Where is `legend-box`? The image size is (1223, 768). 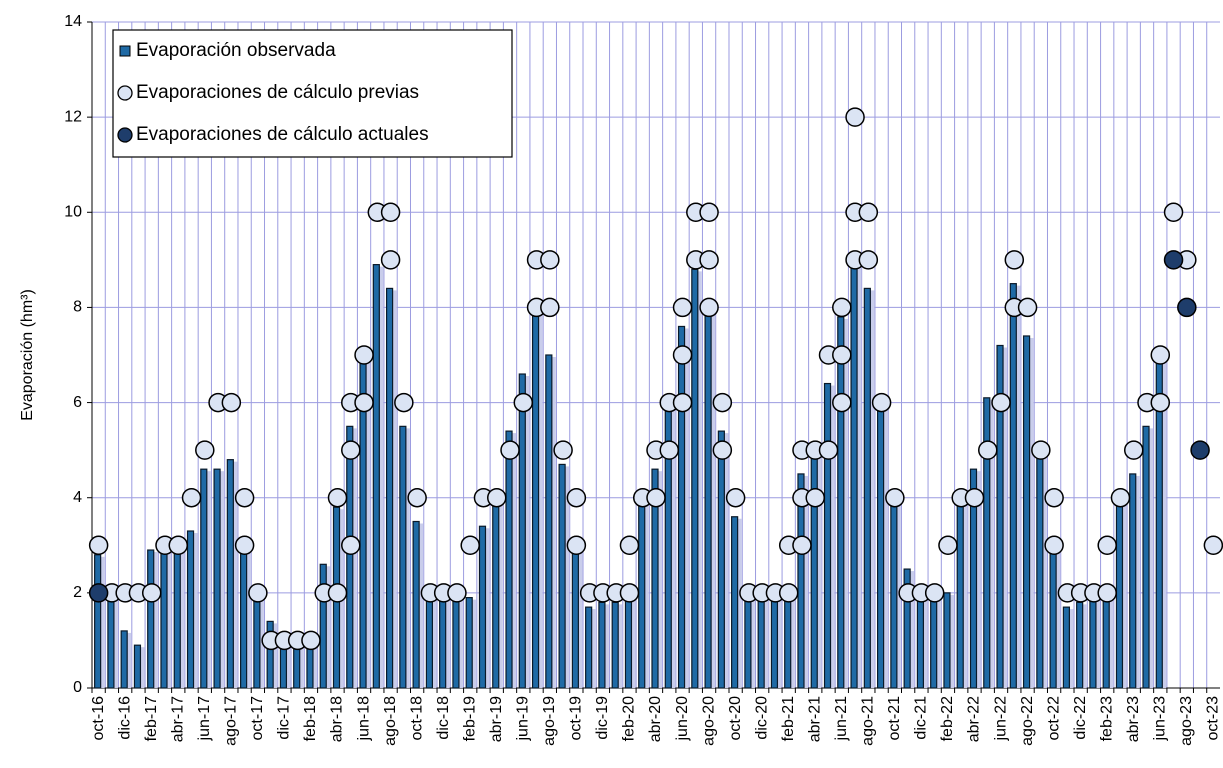 legend-box is located at coordinates (312, 93).